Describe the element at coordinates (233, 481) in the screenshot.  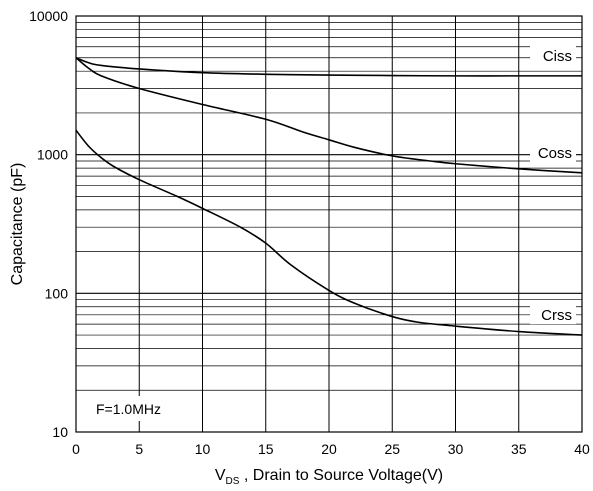
I see `x-axis-title-subscript: DS` at that location.